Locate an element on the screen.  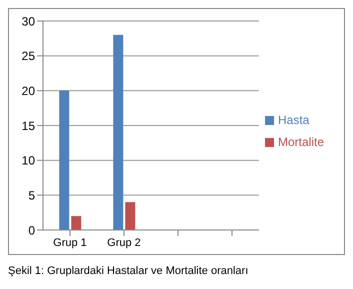
x-tick-label: Grup 2 is located at coordinates (124, 242).